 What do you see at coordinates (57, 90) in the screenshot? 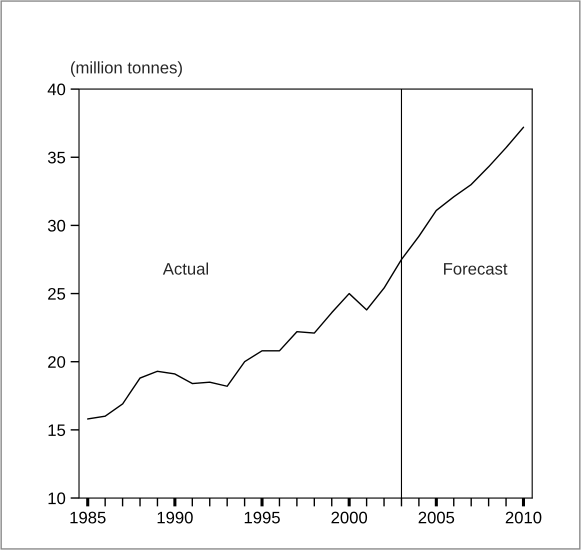
I see `y-tick-label: 40` at bounding box center [57, 90].